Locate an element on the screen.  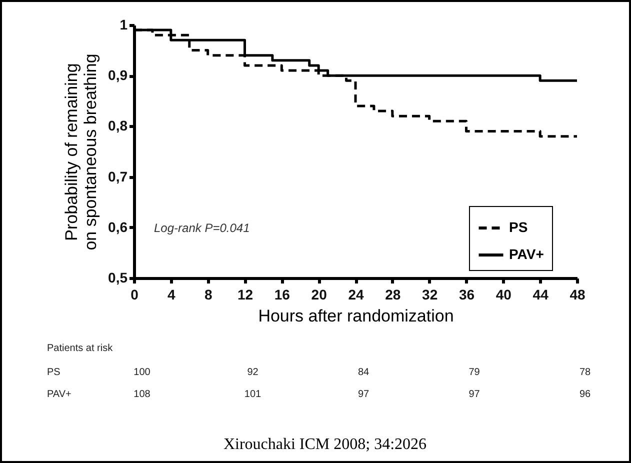
y-tick-label: 0,5 is located at coordinates (118, 278).